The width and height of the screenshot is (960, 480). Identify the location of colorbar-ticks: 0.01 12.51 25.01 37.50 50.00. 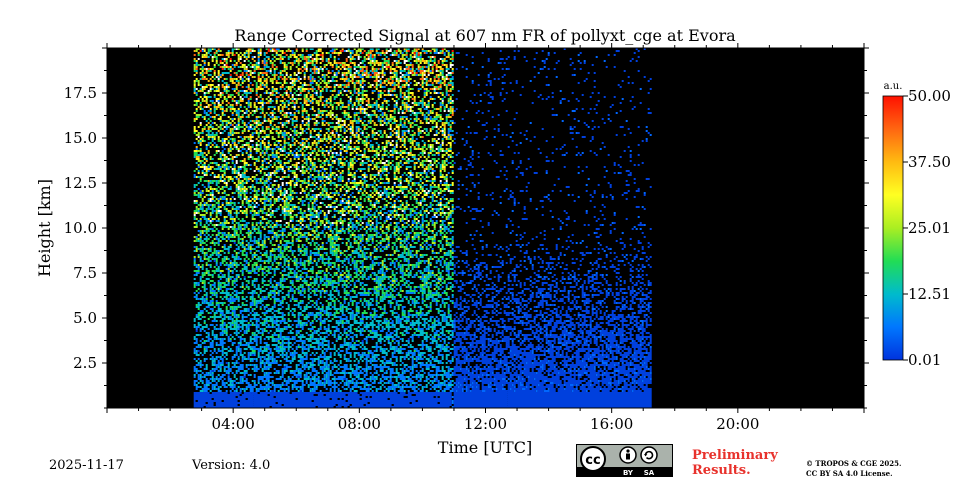
(927, 228).